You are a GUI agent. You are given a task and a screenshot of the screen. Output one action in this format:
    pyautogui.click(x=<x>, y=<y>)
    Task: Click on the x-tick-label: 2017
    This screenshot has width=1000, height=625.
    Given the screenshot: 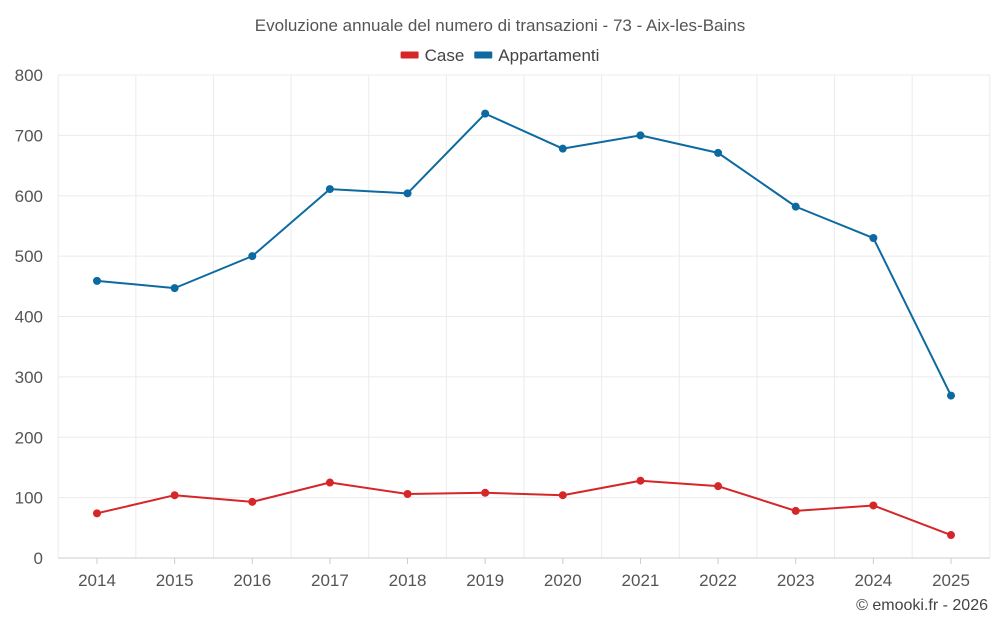 What is the action you would take?
    pyautogui.click(x=330, y=580)
    